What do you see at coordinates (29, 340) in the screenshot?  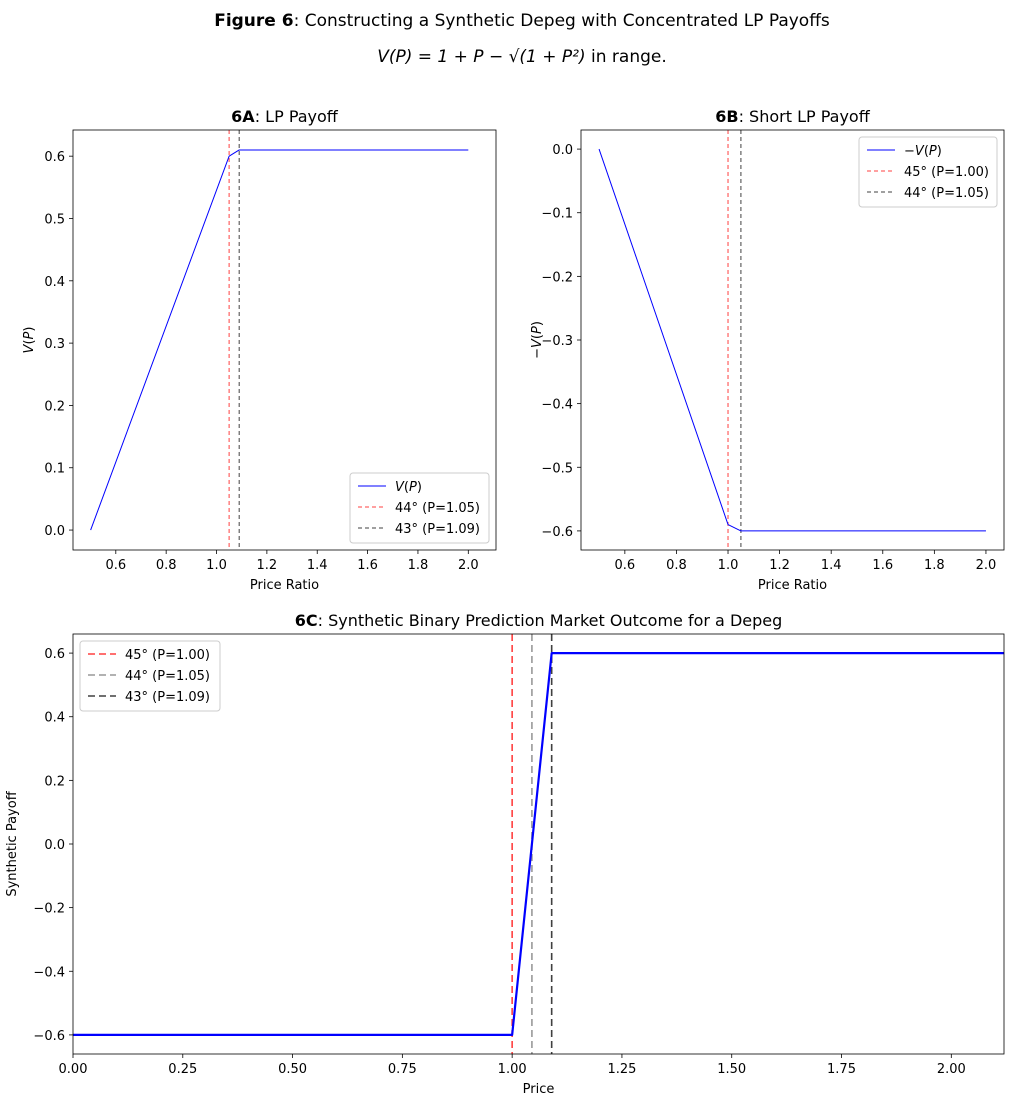 I see `y-axis-label: V(P)` at bounding box center [29, 340].